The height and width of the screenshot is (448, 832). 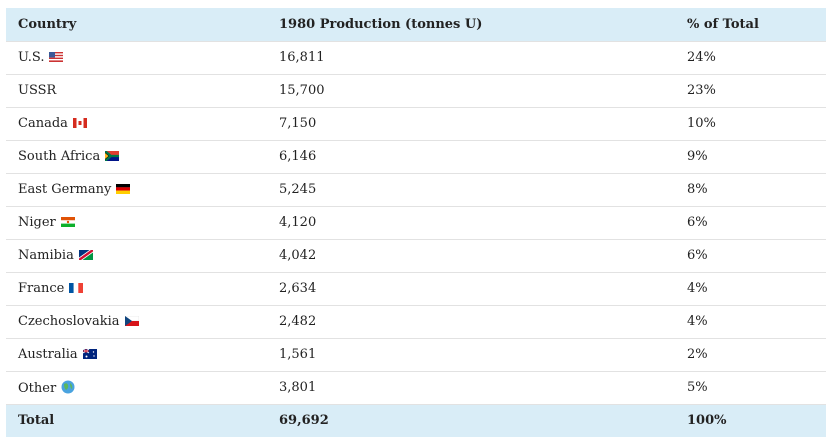 I want to click on data-row: France 2,634 4%, so click(x=416, y=289).